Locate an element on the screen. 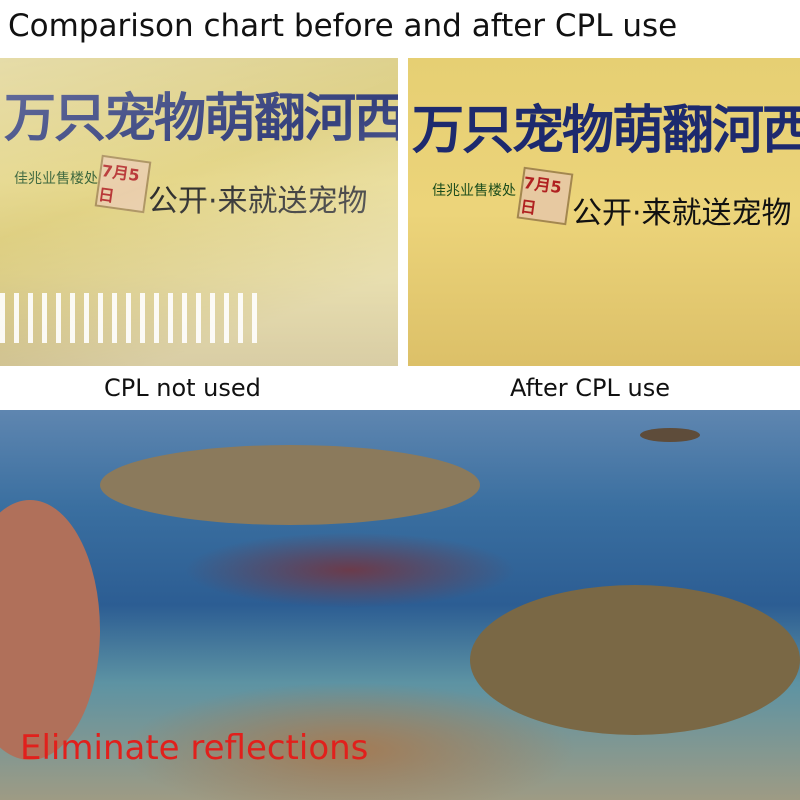  caption-left: CPL not used is located at coordinates (182, 388).